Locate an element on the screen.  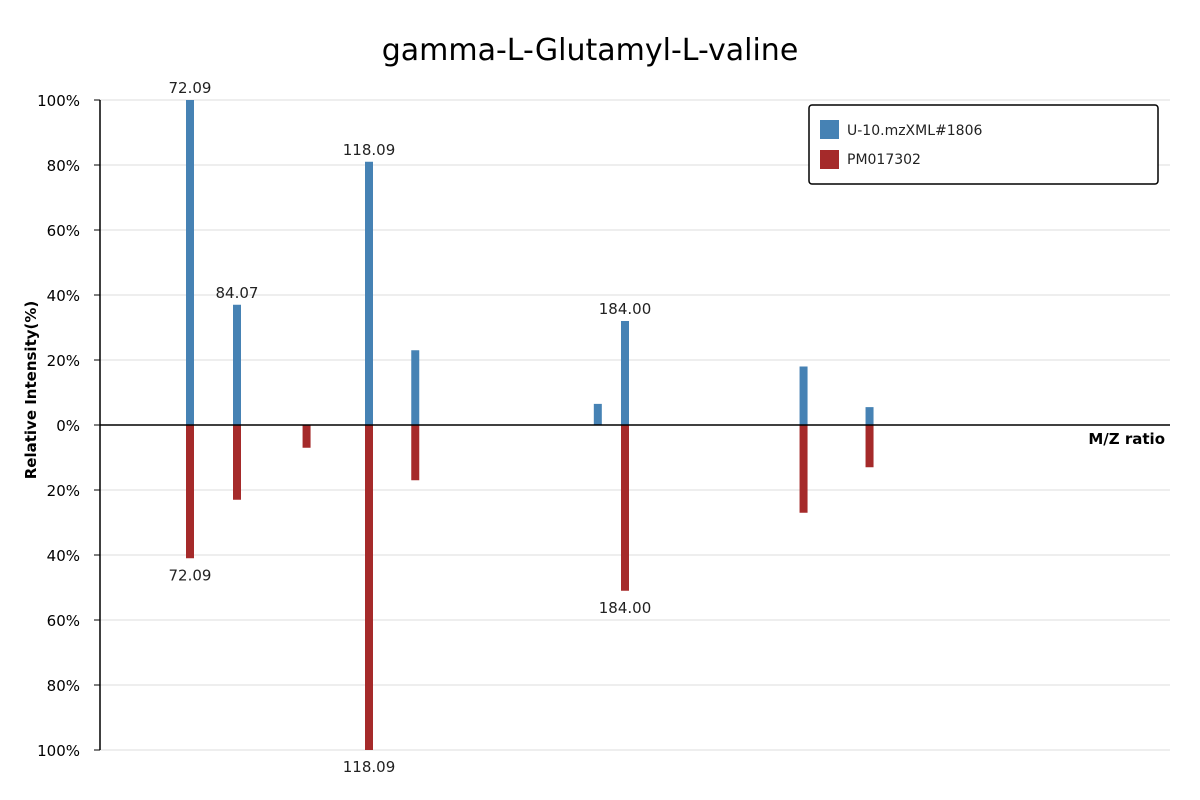
peak-label-series-2: 72.09 is located at coordinates (190, 575).